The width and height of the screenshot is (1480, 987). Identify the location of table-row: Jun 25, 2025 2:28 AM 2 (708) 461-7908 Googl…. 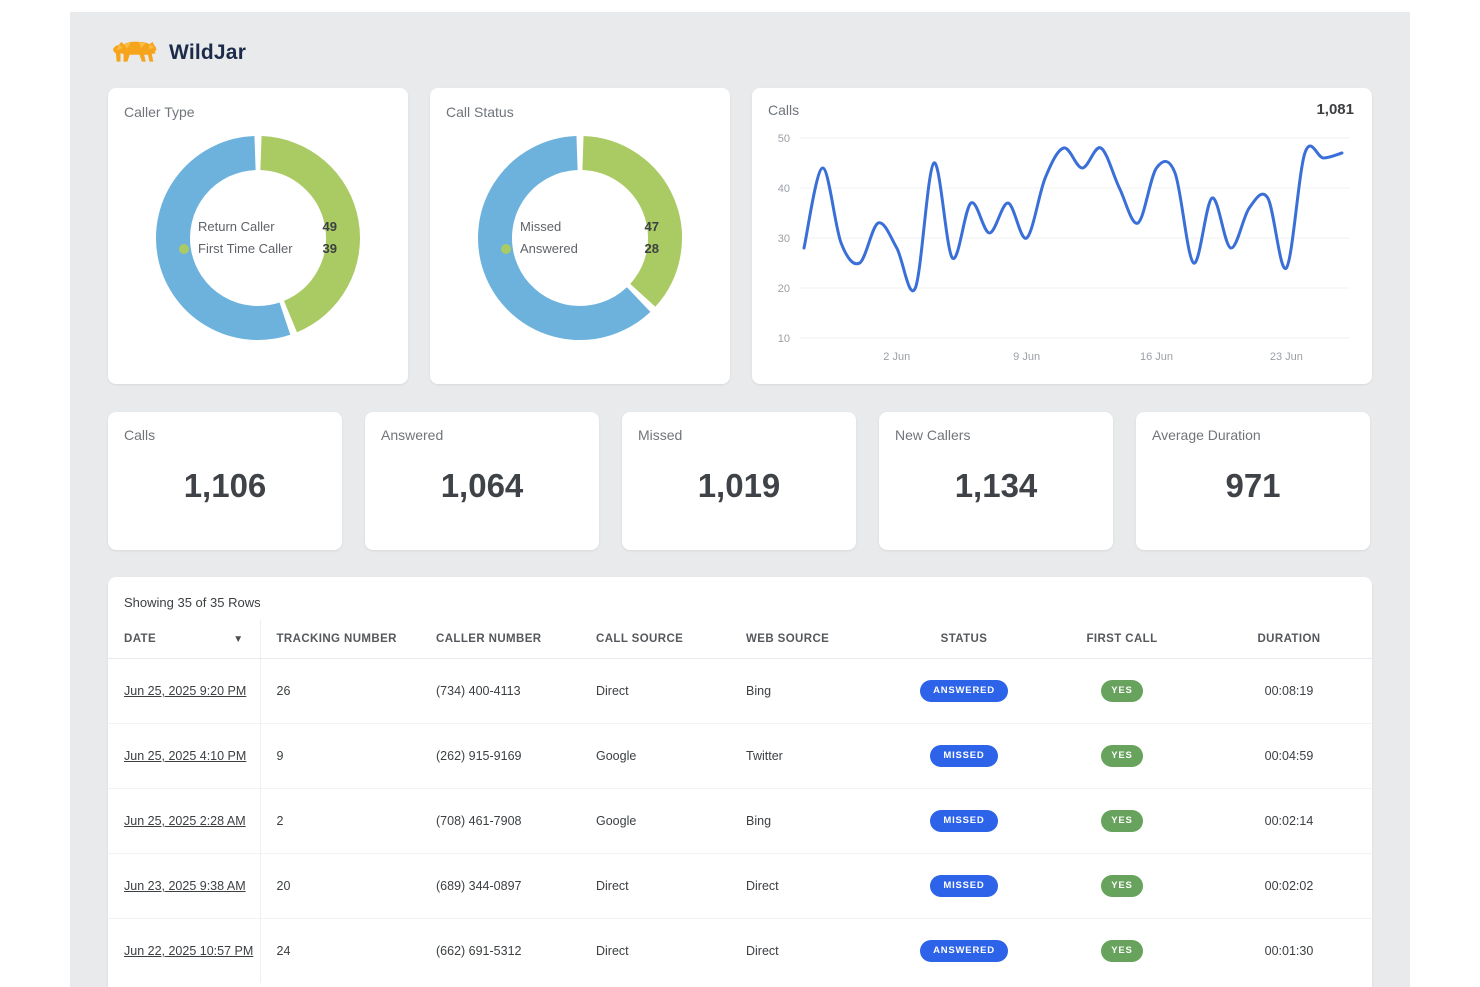
(740, 821).